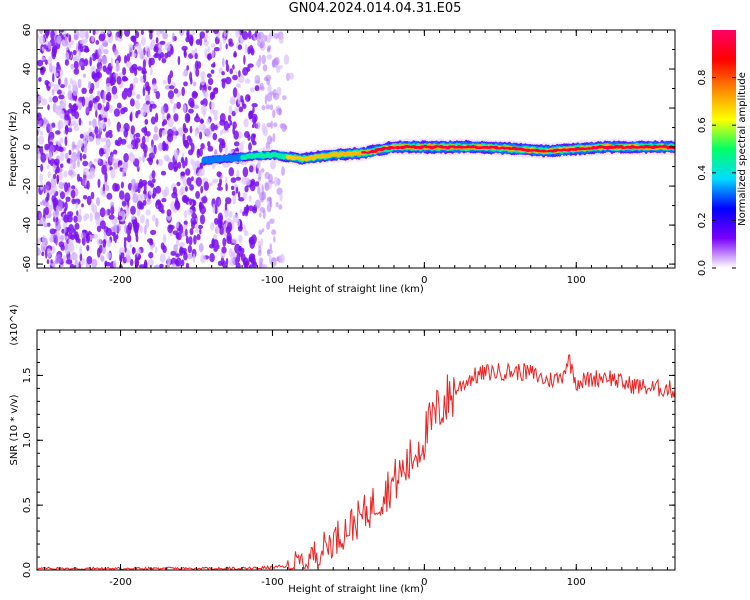  What do you see at coordinates (702, 125) in the screenshot?
I see `colorbar-tick-label: 0.6` at bounding box center [702, 125].